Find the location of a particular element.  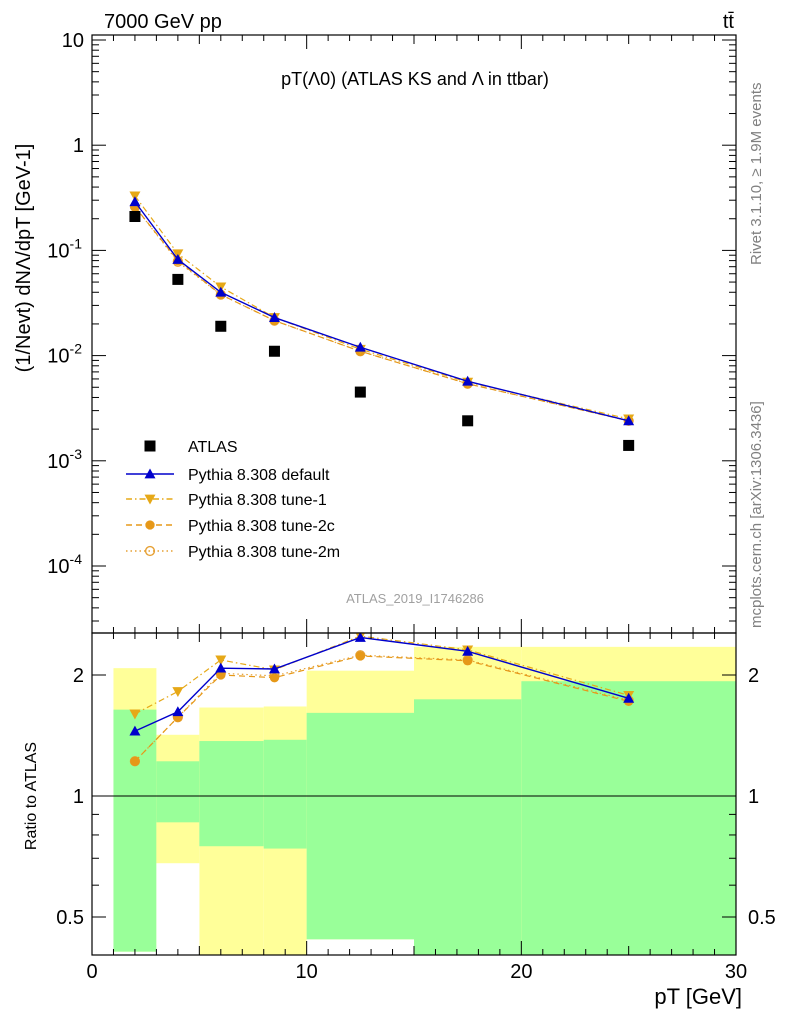

atlas-legend-marker is located at coordinates (150, 446).